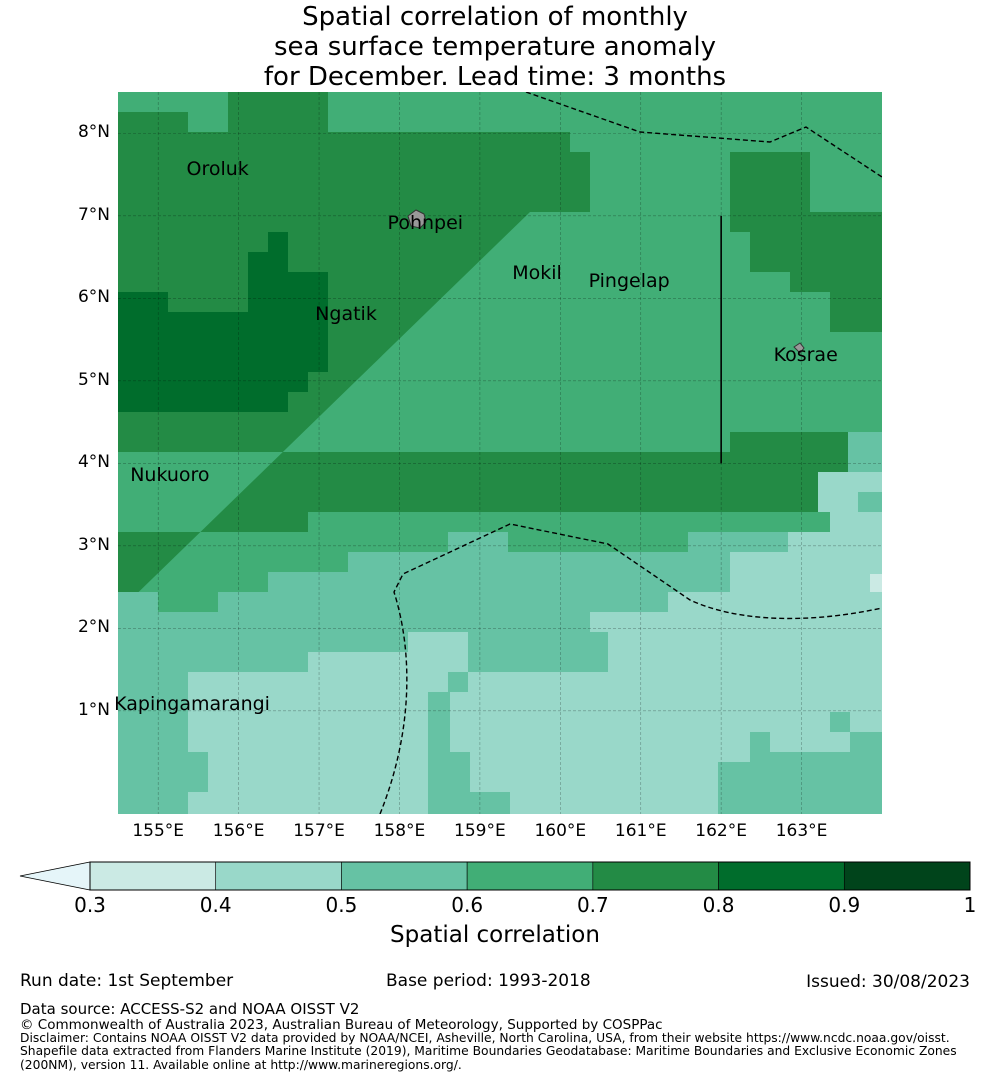 The image size is (990, 1080). I want to click on lon-label: 160°E, so click(560, 831).